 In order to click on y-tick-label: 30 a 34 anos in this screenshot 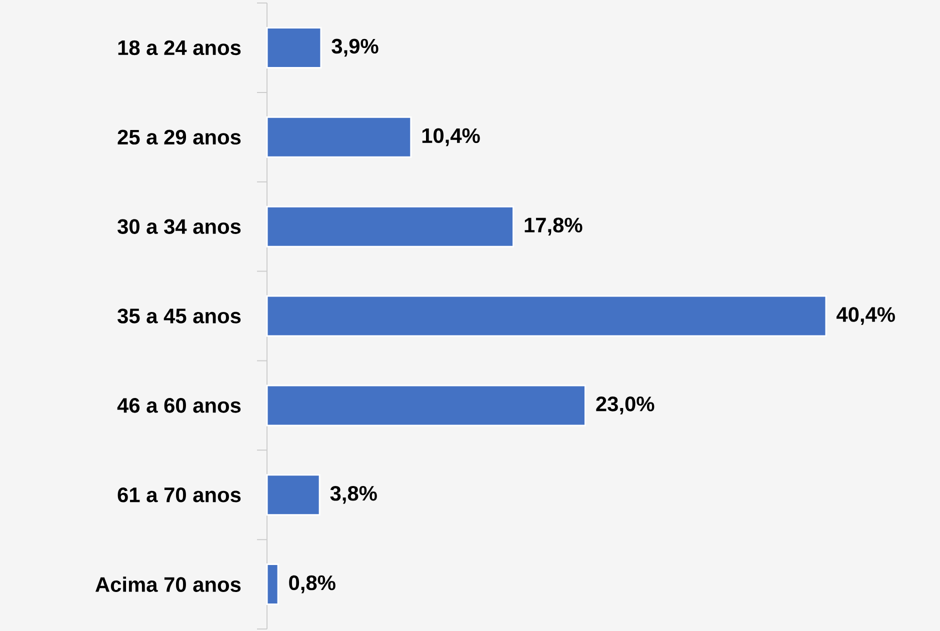, I will do `click(179, 226)`.